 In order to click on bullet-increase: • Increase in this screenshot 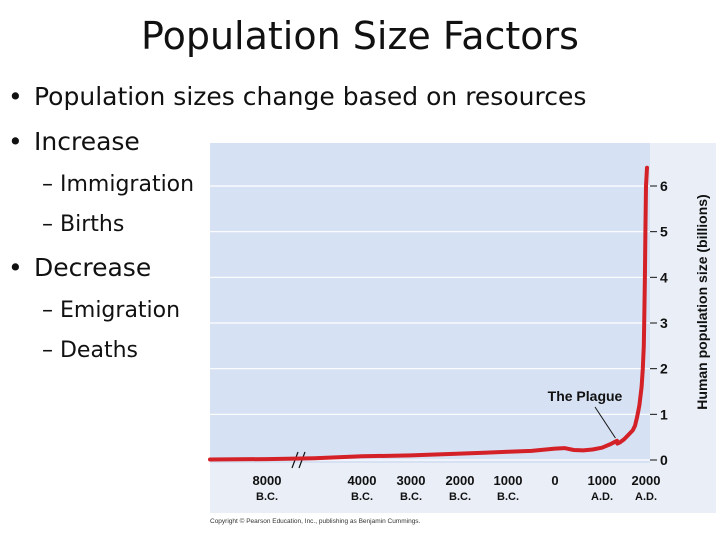, I will do `click(74, 141)`.